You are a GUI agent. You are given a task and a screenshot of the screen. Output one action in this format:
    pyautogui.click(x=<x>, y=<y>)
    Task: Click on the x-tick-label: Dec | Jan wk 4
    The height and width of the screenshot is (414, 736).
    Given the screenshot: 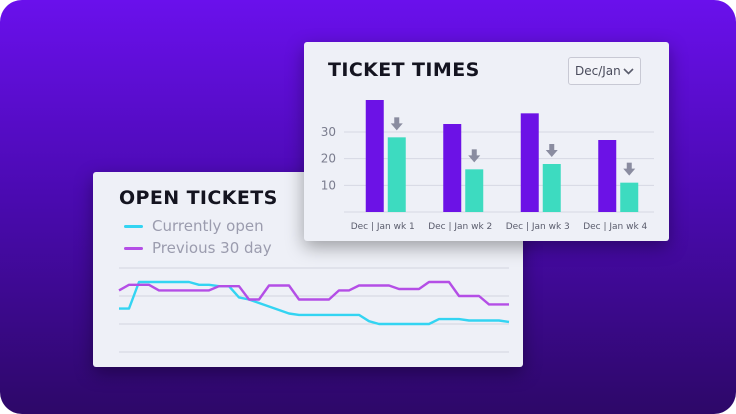 What is the action you would take?
    pyautogui.click(x=615, y=227)
    